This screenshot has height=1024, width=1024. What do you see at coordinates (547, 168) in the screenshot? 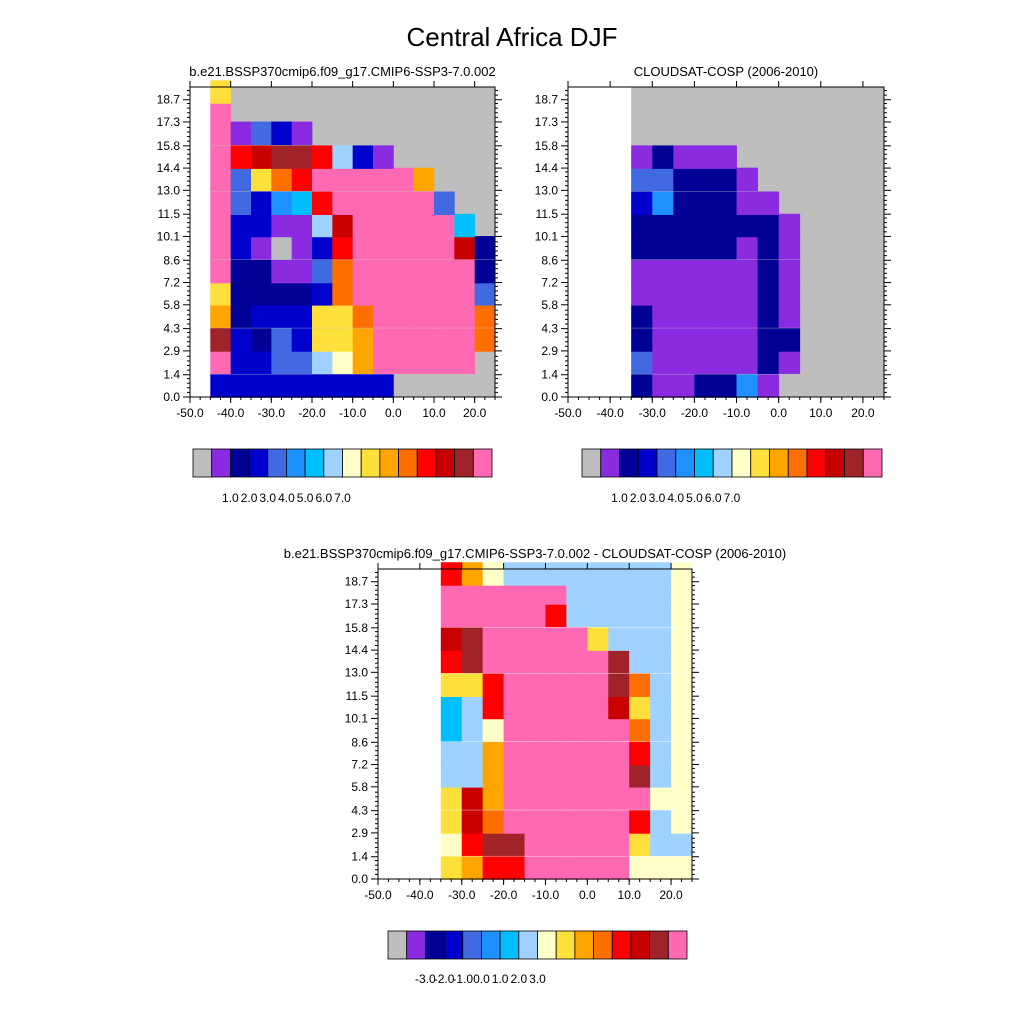
I see `y-tick-label: 14.4` at bounding box center [547, 168].